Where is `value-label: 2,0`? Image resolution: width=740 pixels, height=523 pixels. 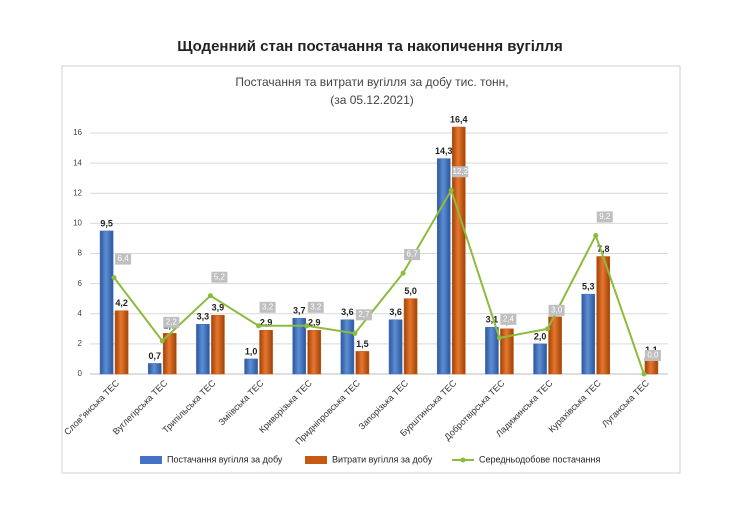 value-label: 2,0 is located at coordinates (540, 336).